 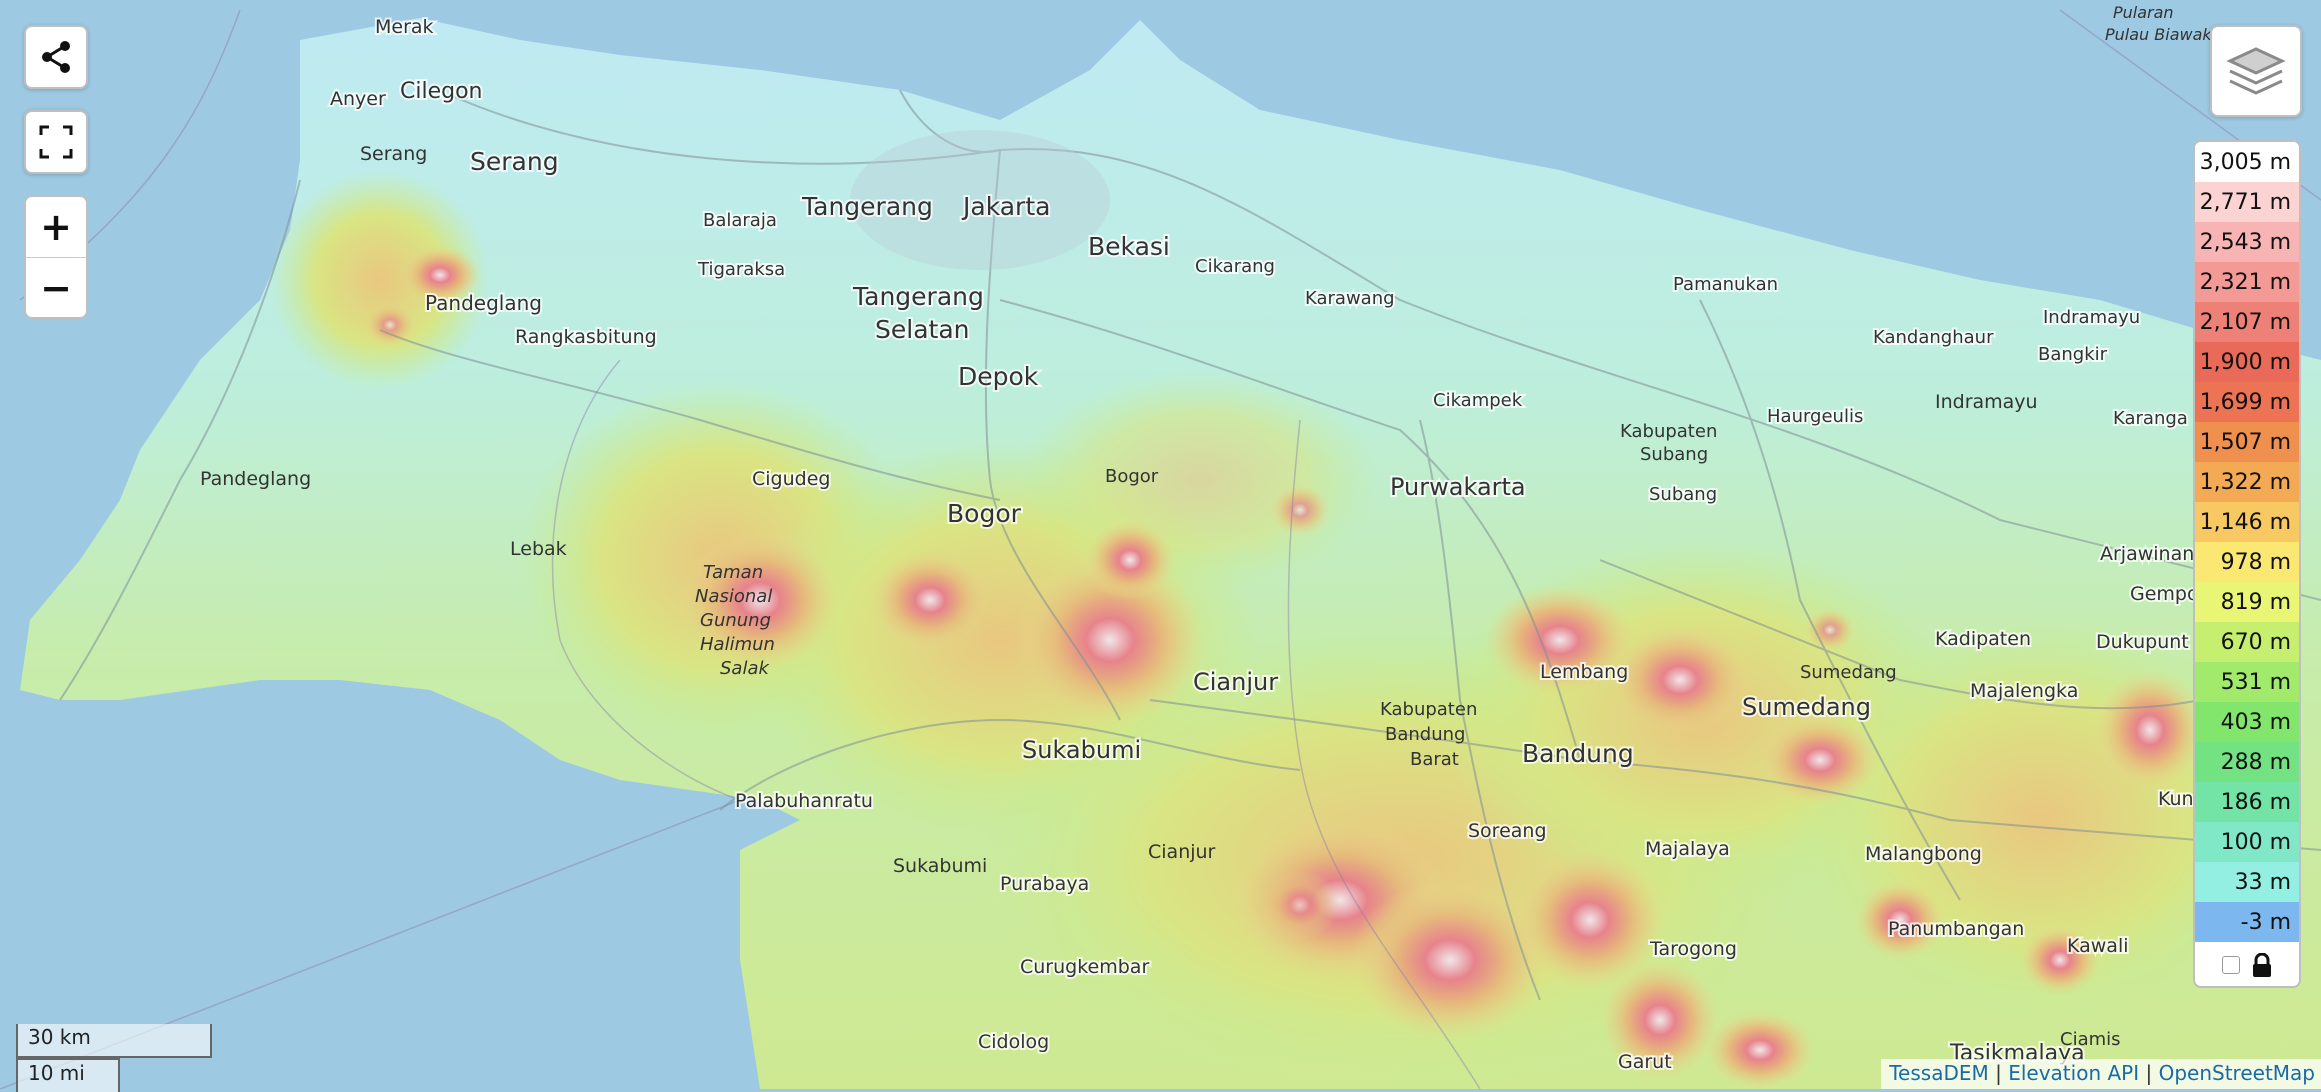 I want to click on place-label: Cianjur, so click(x=1182, y=852).